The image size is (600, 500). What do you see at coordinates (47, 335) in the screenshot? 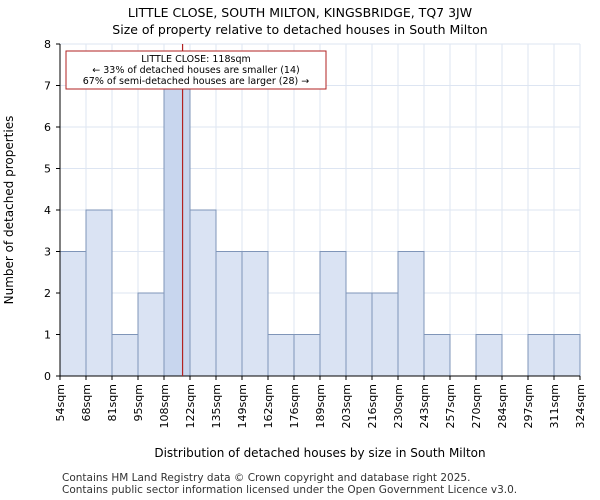
I see `y-tick-label: 1` at bounding box center [47, 335].